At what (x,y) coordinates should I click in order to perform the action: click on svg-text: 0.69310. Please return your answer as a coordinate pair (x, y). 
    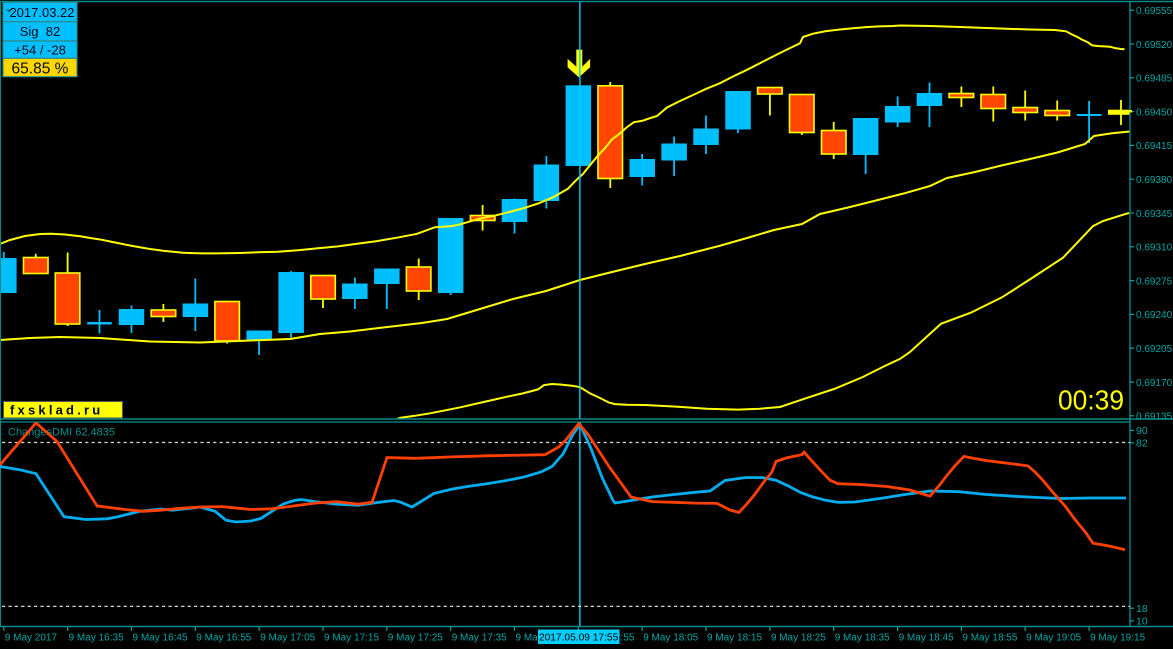
    Looking at the image, I should click on (1154, 248).